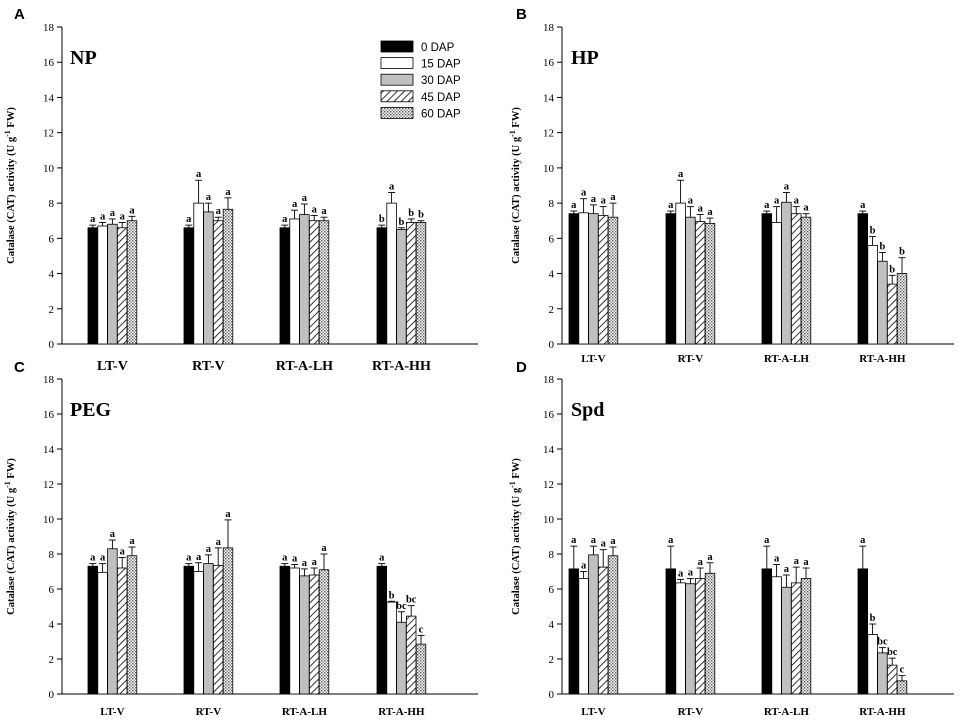 The image size is (964, 720). I want to click on bar-rt-a-lh-s3, so click(314, 282).